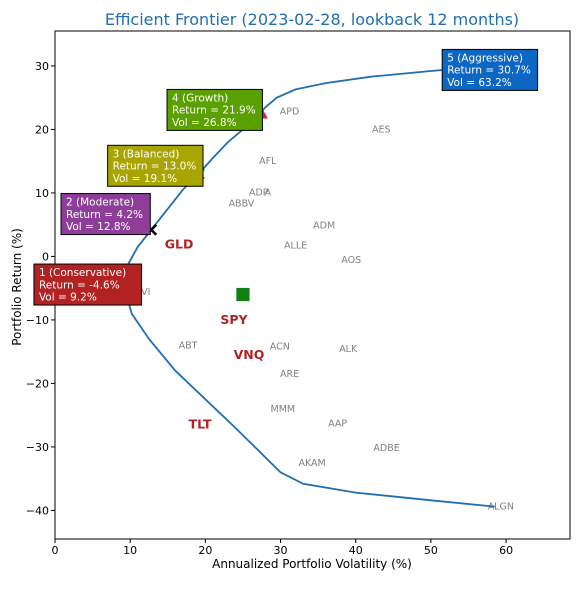 This screenshot has width=584, height=591. I want to click on portfolio-annotation-text: Return = 21.9%, so click(214, 111).